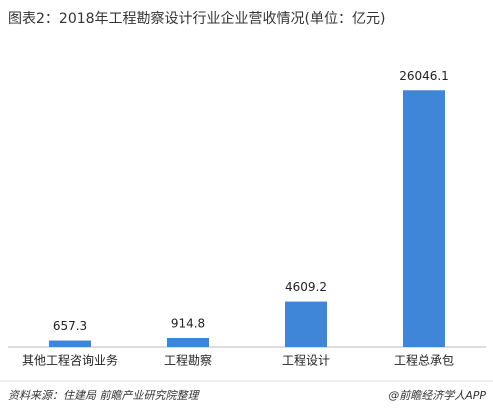 Image resolution: width=493 pixels, height=415 pixels. Describe the element at coordinates (188, 360) in the screenshot. I see `x-tick-label: 工程勘察` at that location.